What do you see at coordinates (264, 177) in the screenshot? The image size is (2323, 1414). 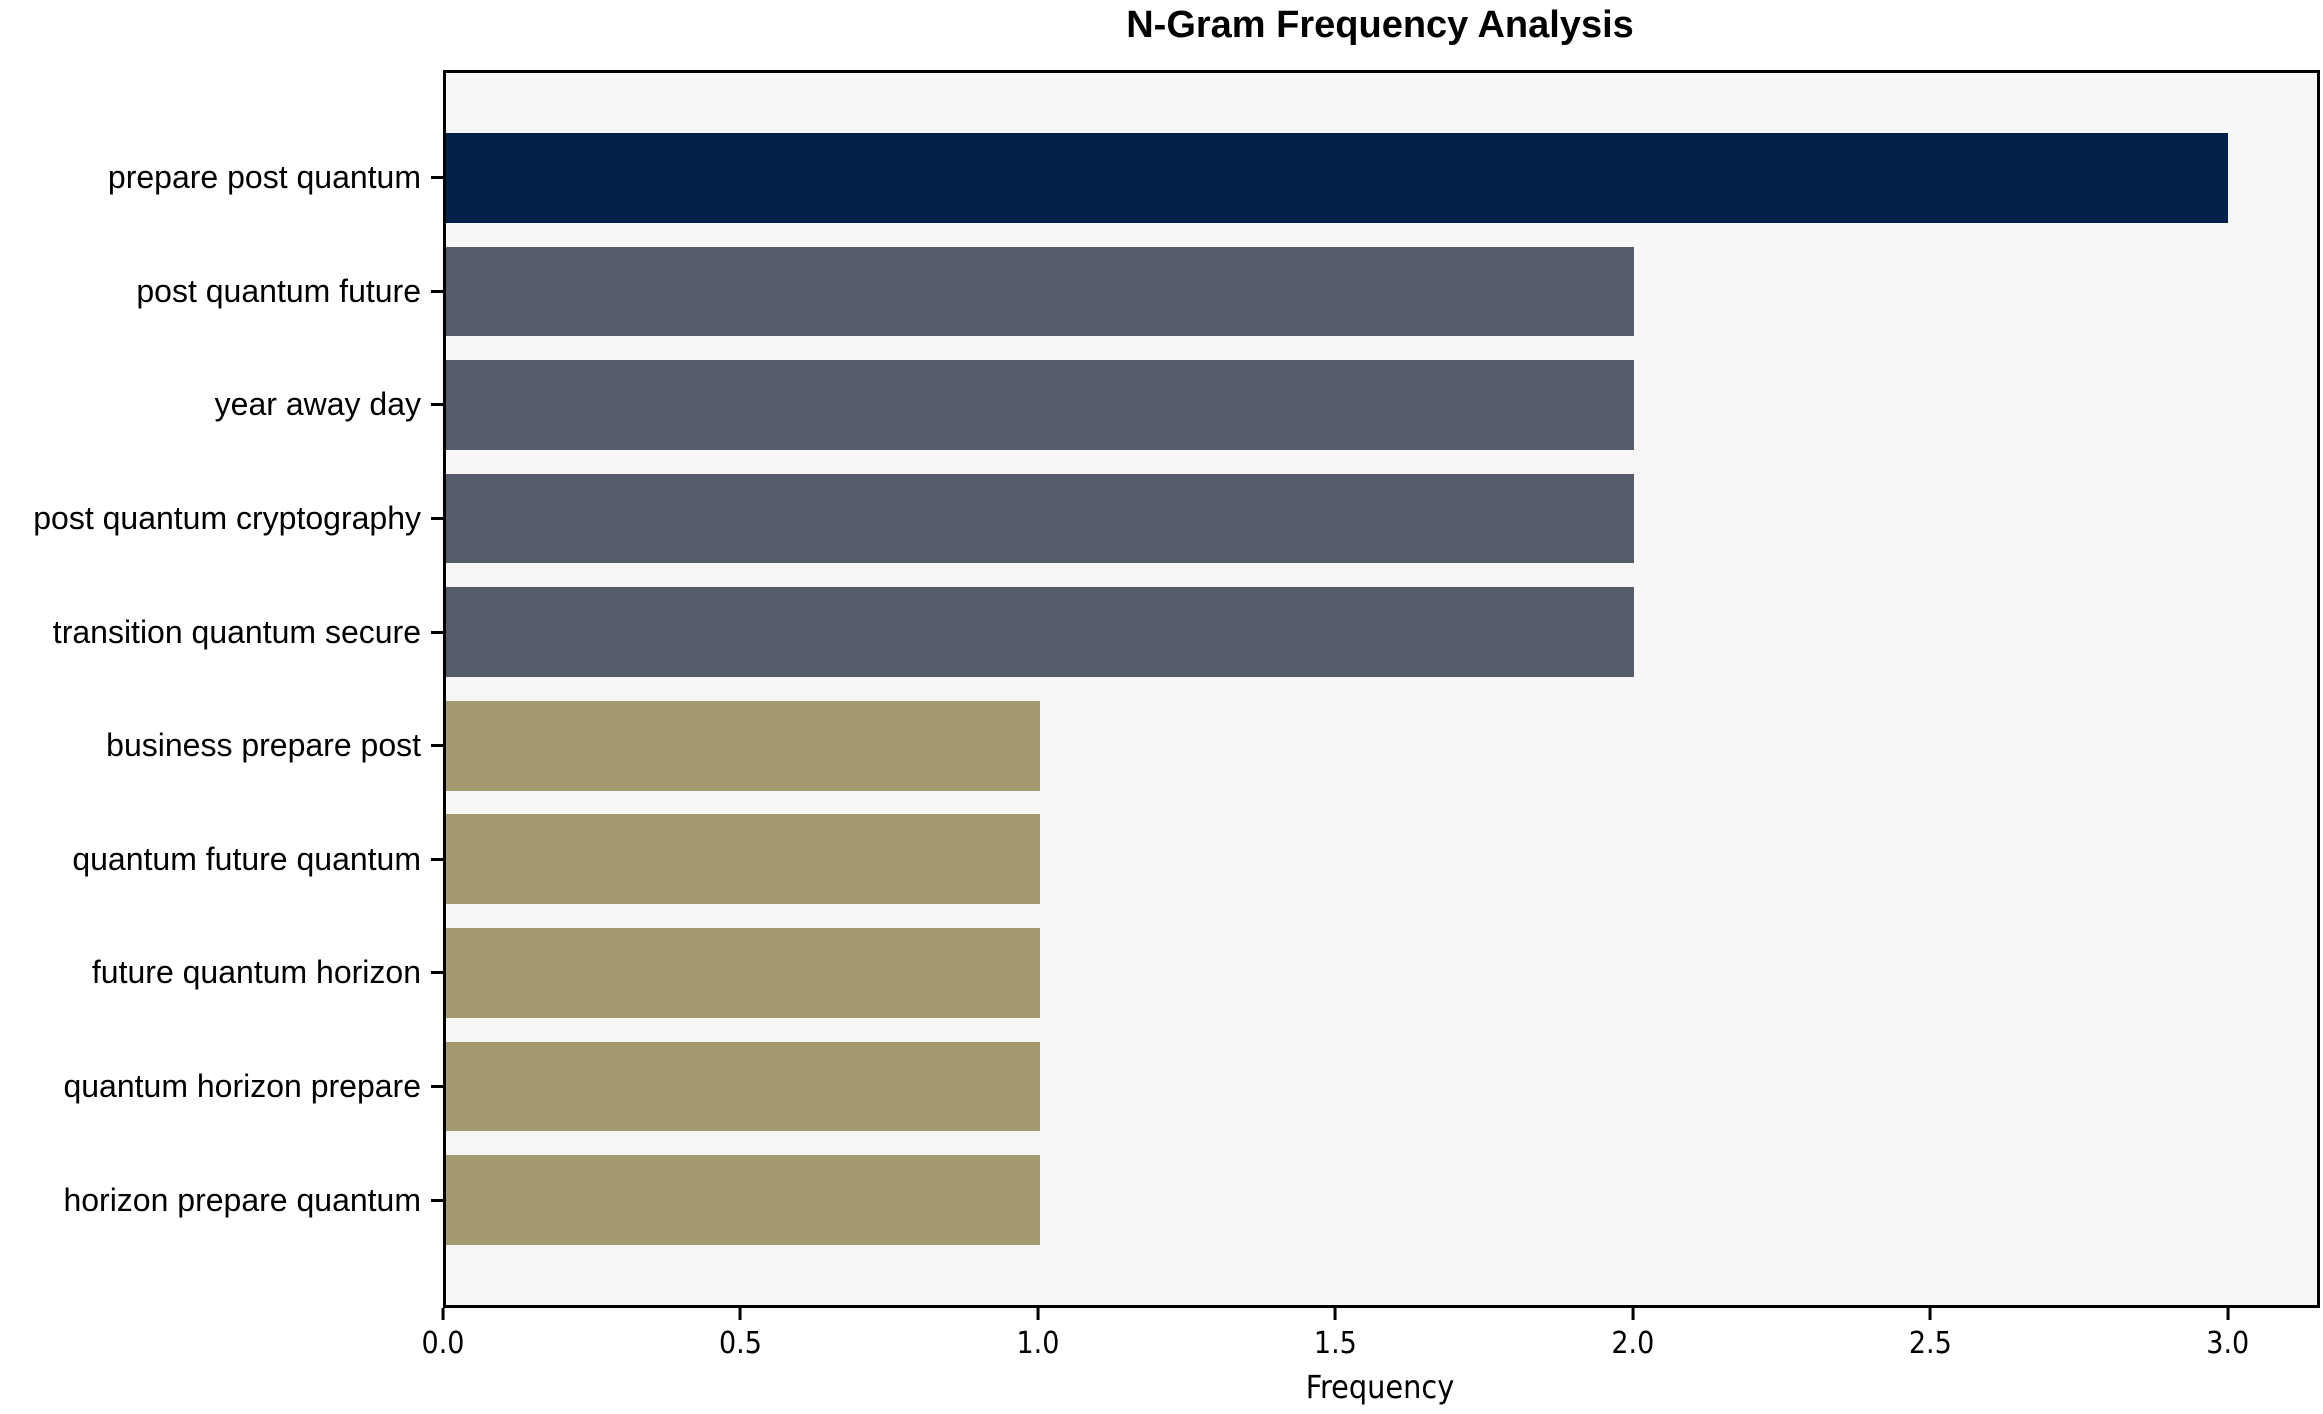 I see `y-tick-label: prepare post quantum` at bounding box center [264, 177].